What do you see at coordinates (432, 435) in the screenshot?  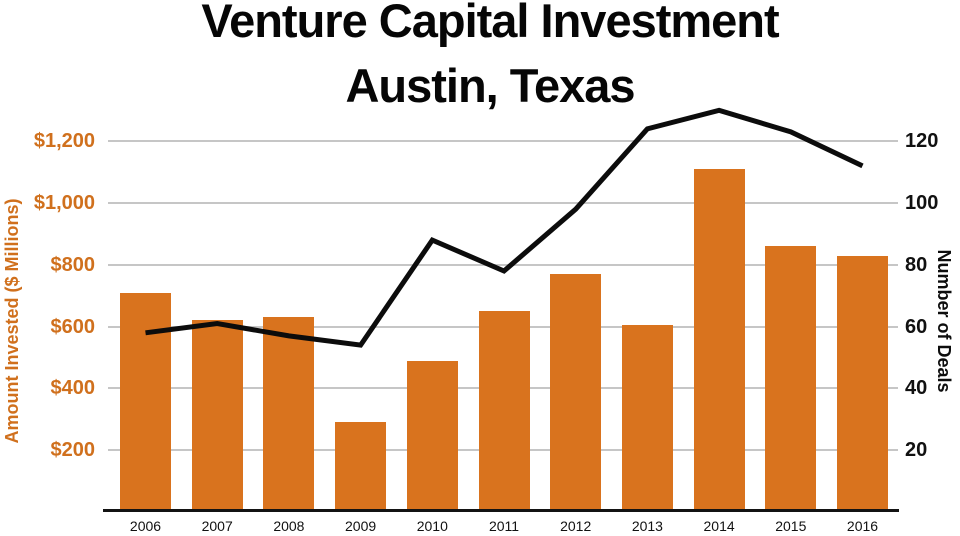 I see `bar-2010` at bounding box center [432, 435].